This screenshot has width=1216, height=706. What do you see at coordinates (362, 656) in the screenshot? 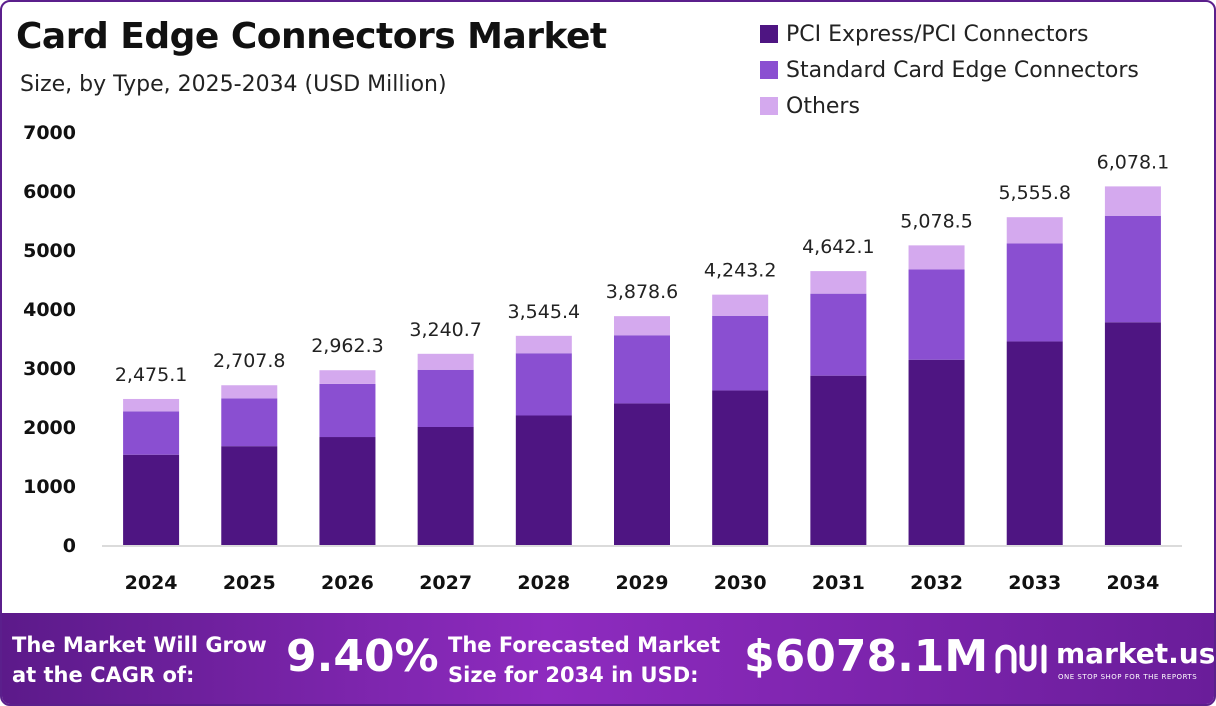
I see `cagr-value: 9.40%` at bounding box center [362, 656].